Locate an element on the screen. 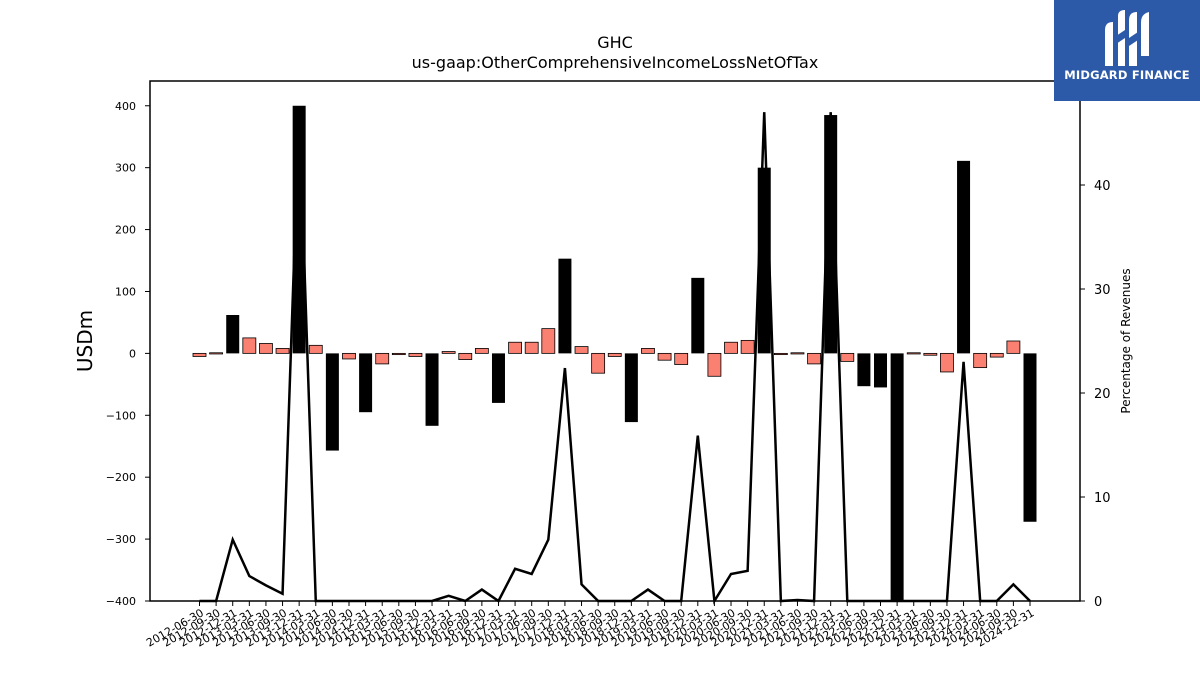 This screenshot has width=1200, height=675. brand-logo: MIDGARD FINANCE is located at coordinates (1127, 50).